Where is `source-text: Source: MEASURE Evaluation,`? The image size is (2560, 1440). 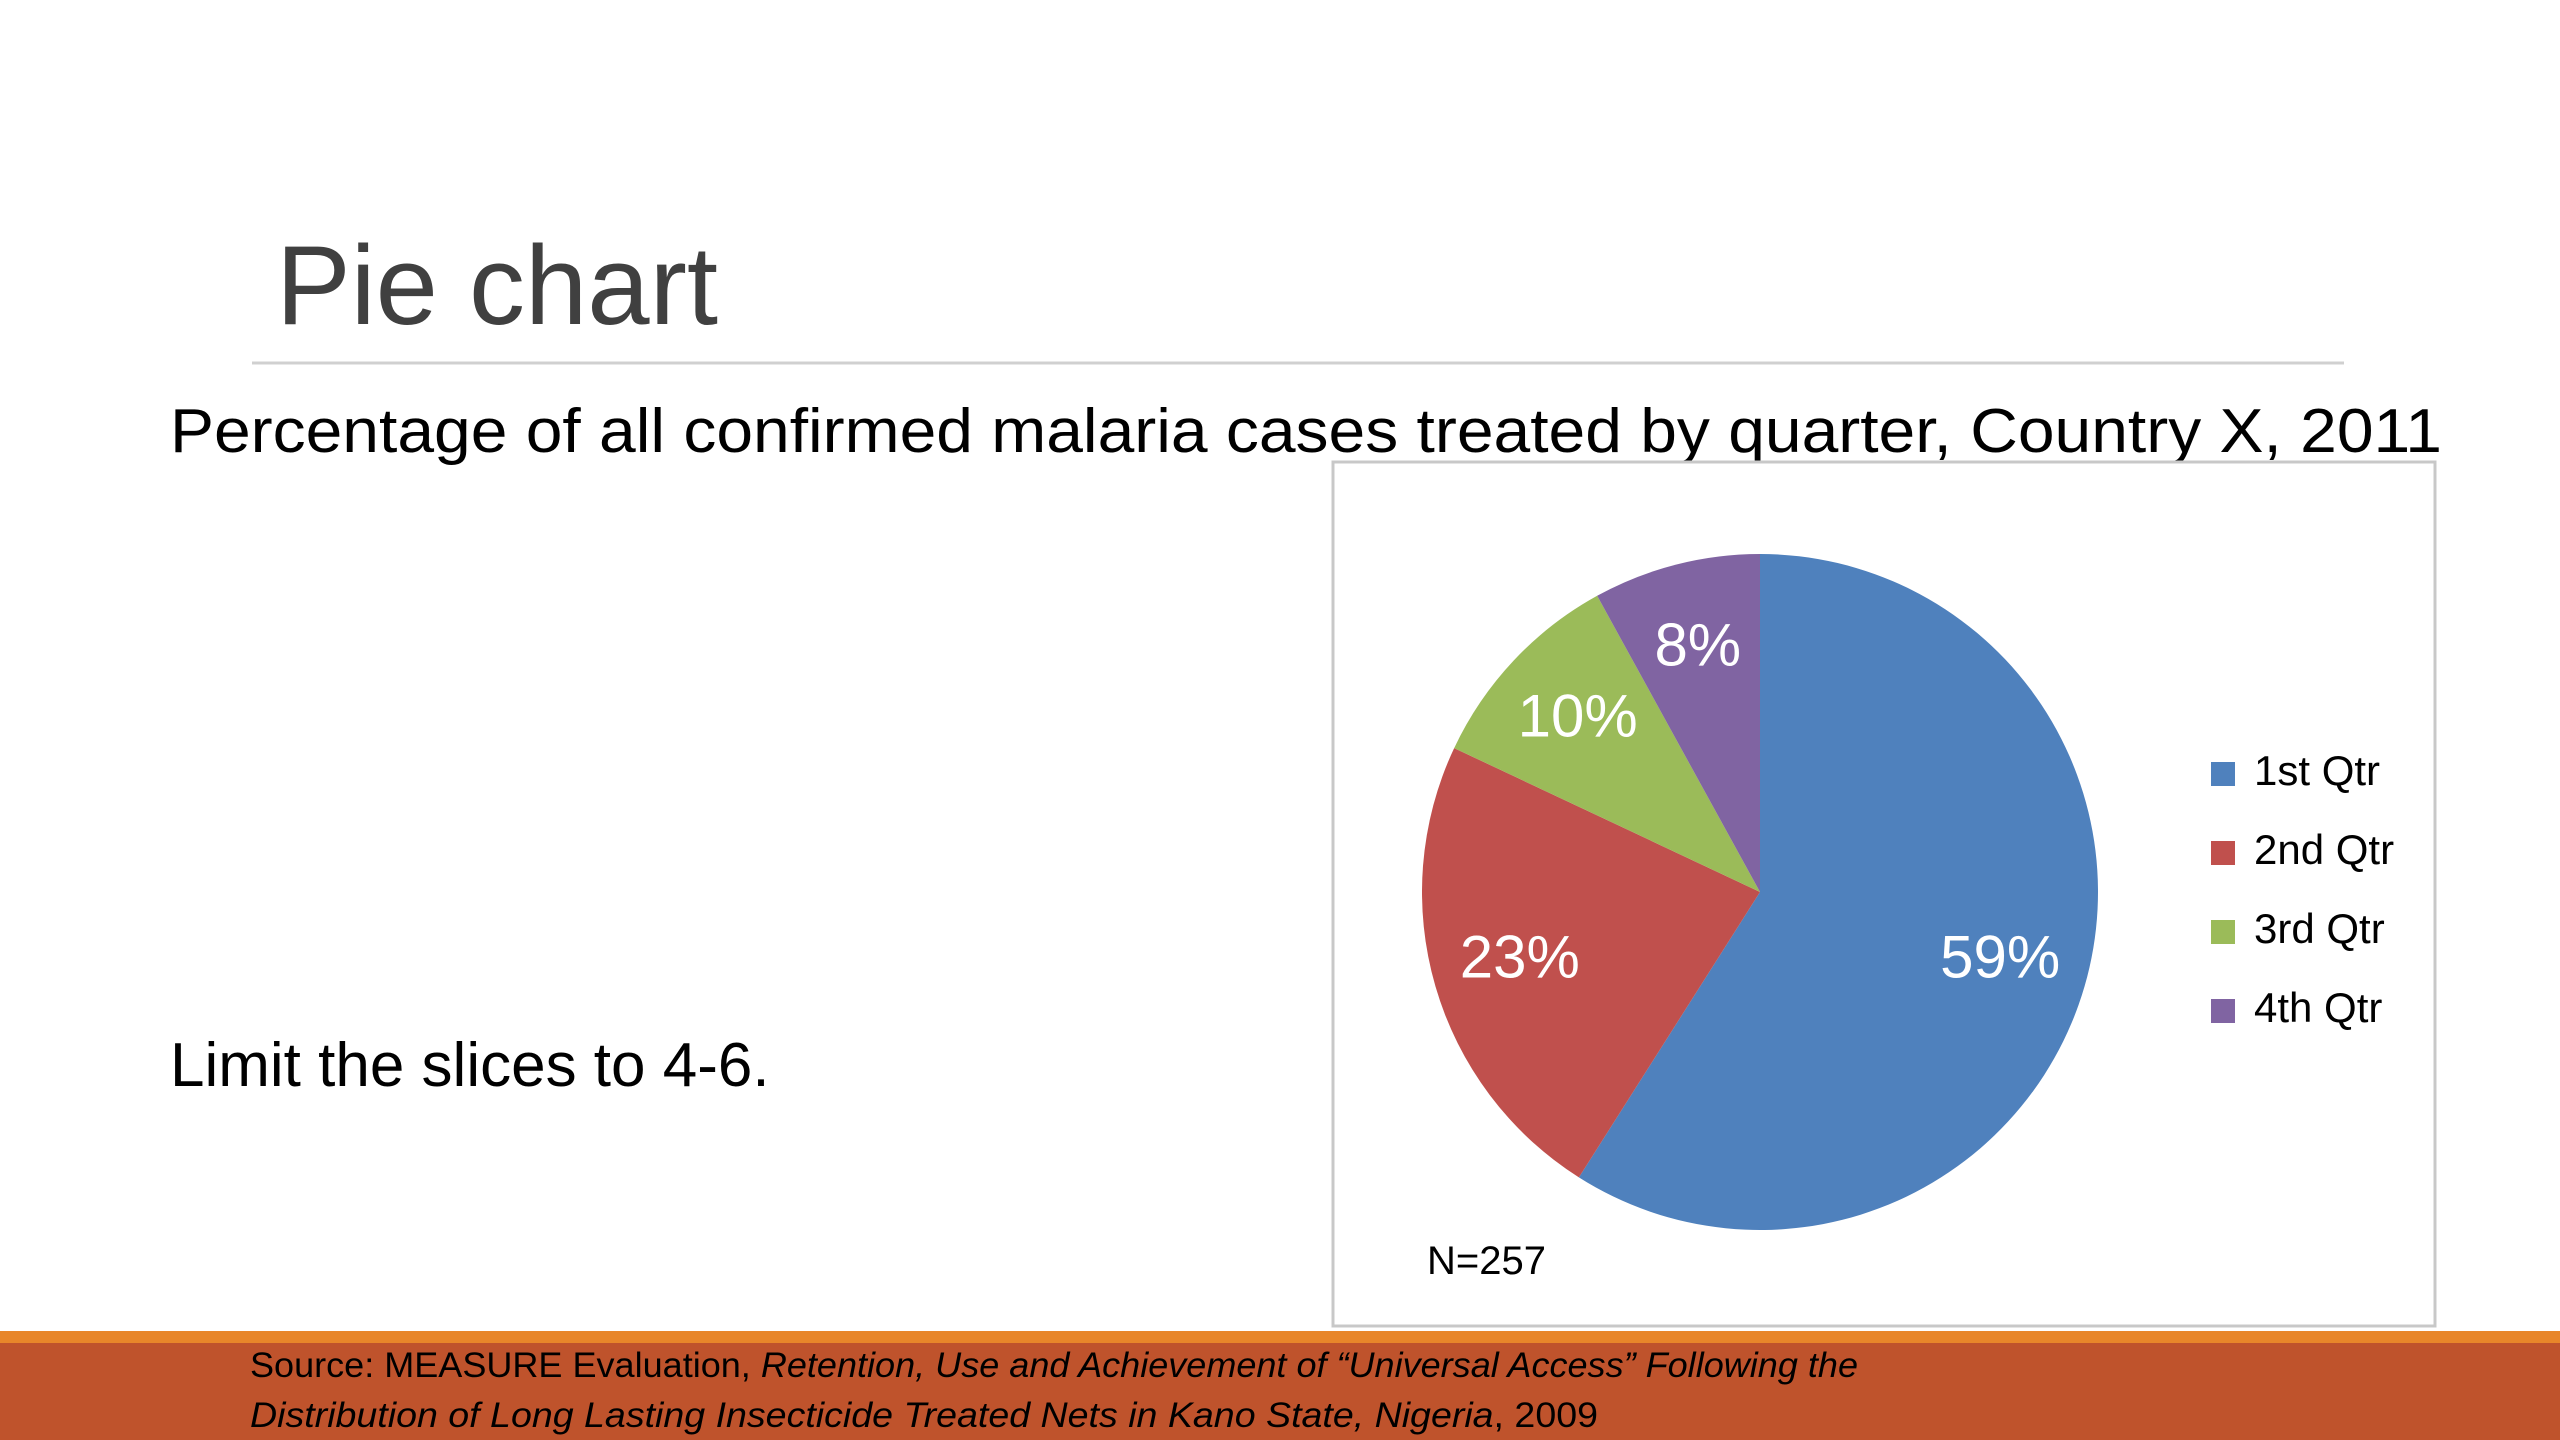
source-text: Source: MEASURE Evaluation, is located at coordinates (505, 1365).